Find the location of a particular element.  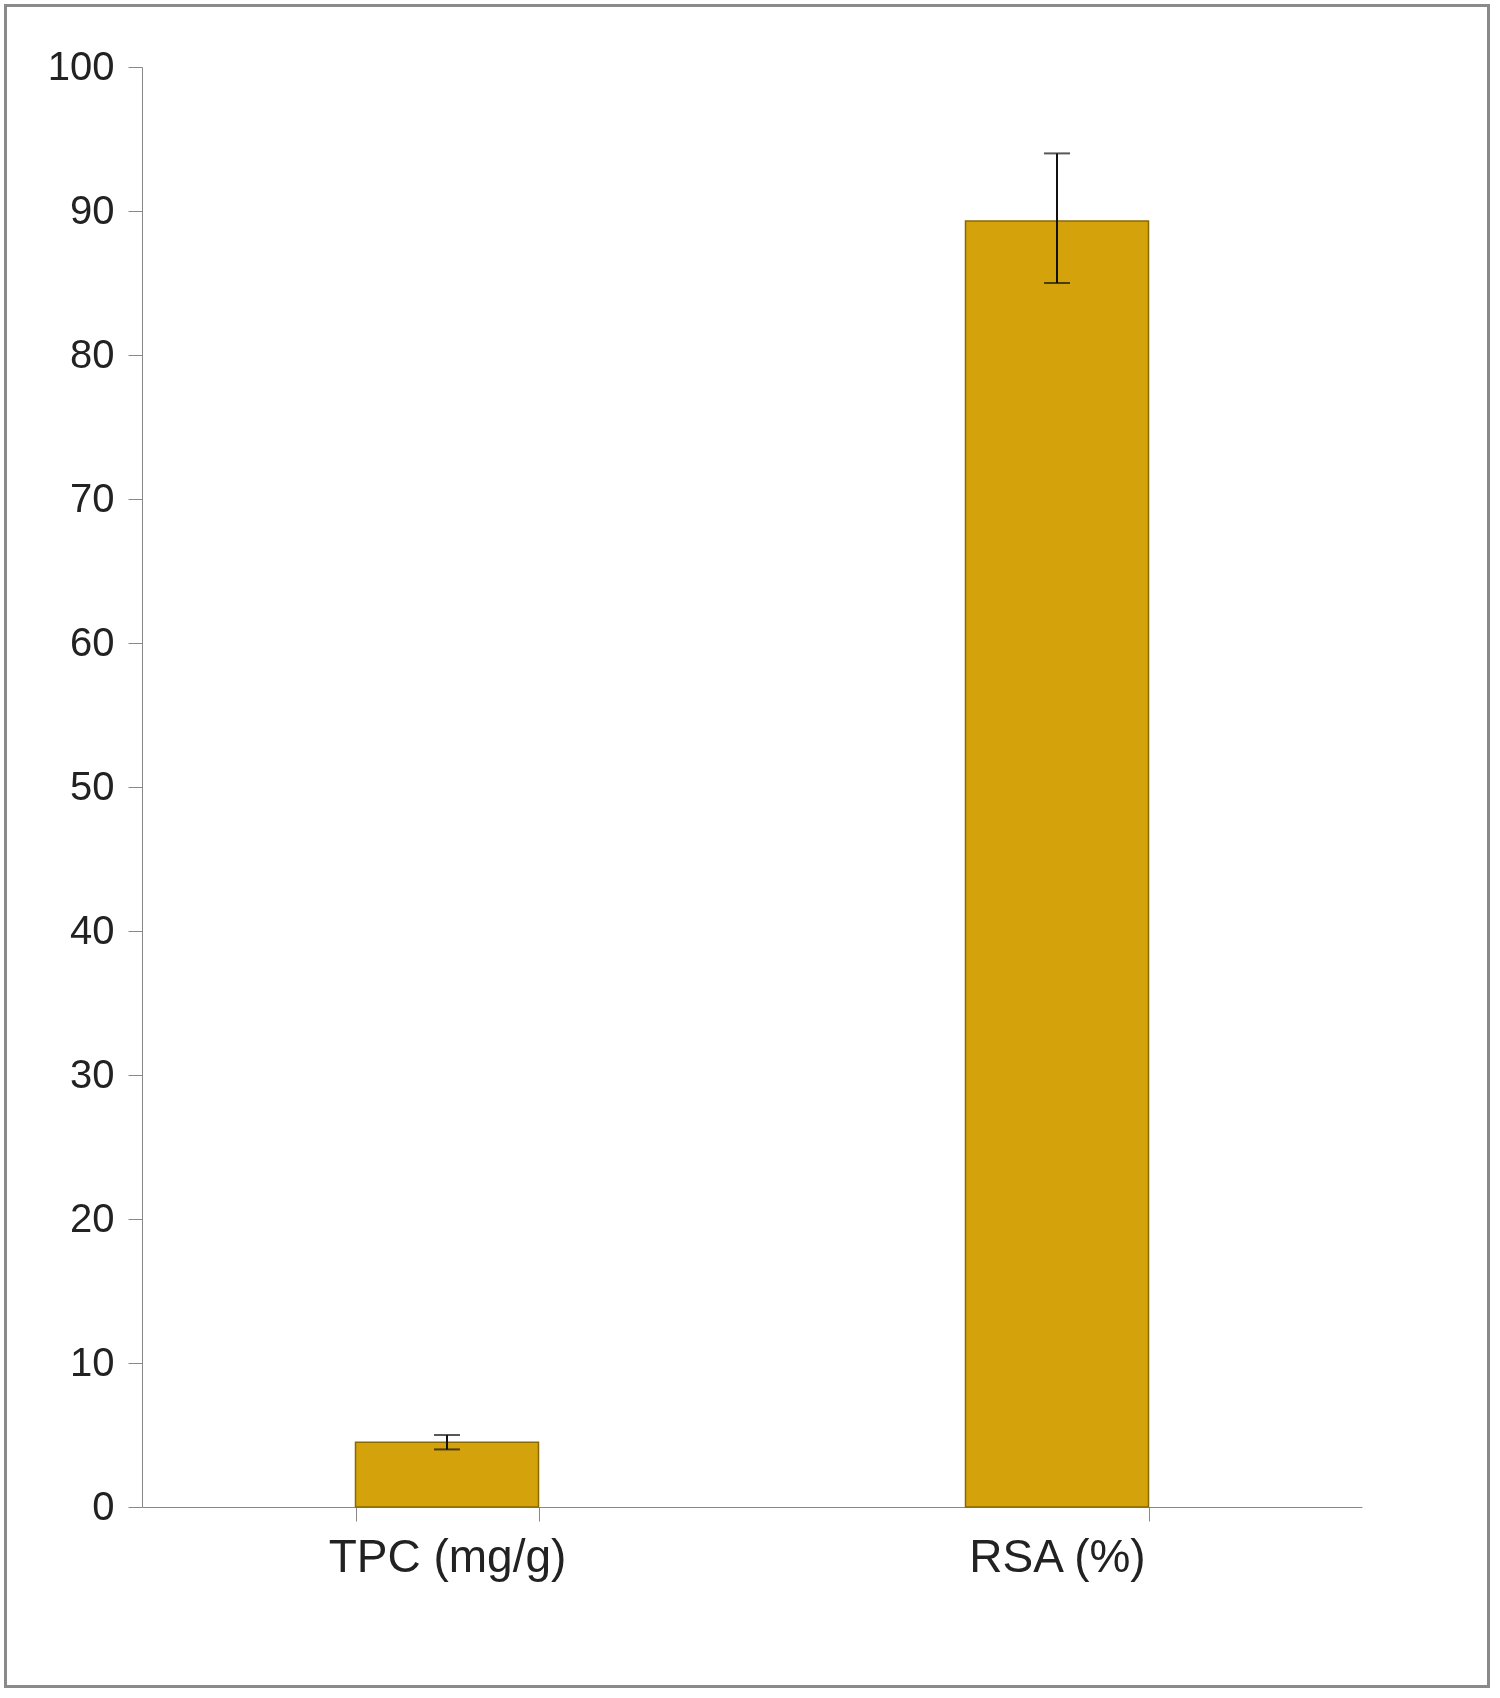

y-tick-label: 100 is located at coordinates (81, 65).